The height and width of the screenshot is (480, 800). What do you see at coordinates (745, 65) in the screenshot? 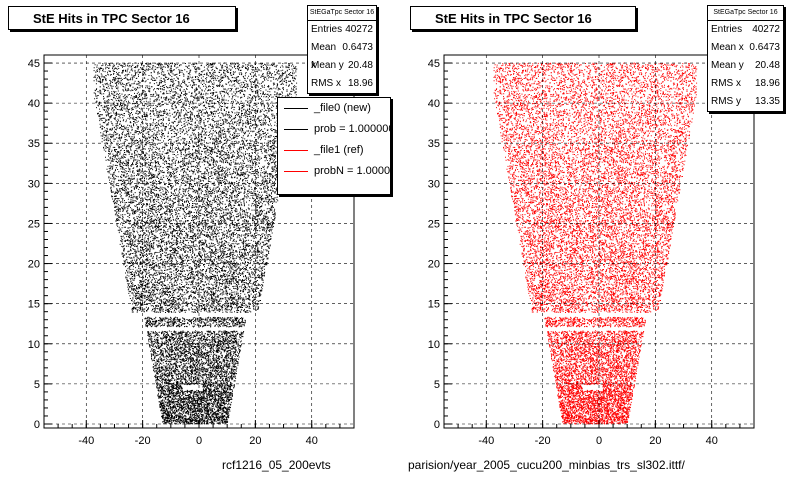
I see `right-stats-row: Mean y 20.48` at bounding box center [745, 65].